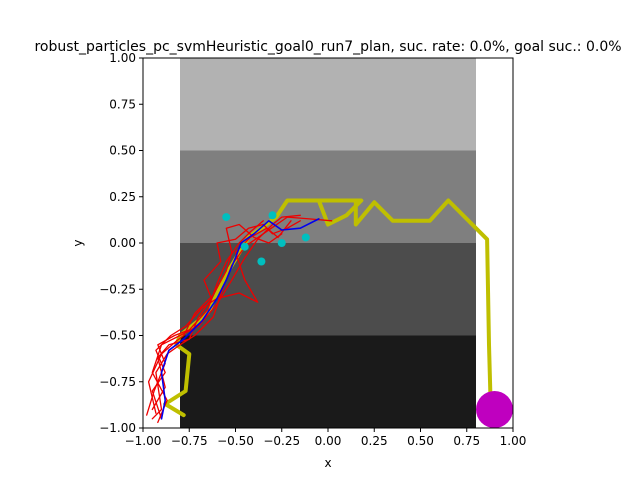 Image resolution: width=640 pixels, height=480 pixels. I want to click on goal-circle, so click(494, 409).